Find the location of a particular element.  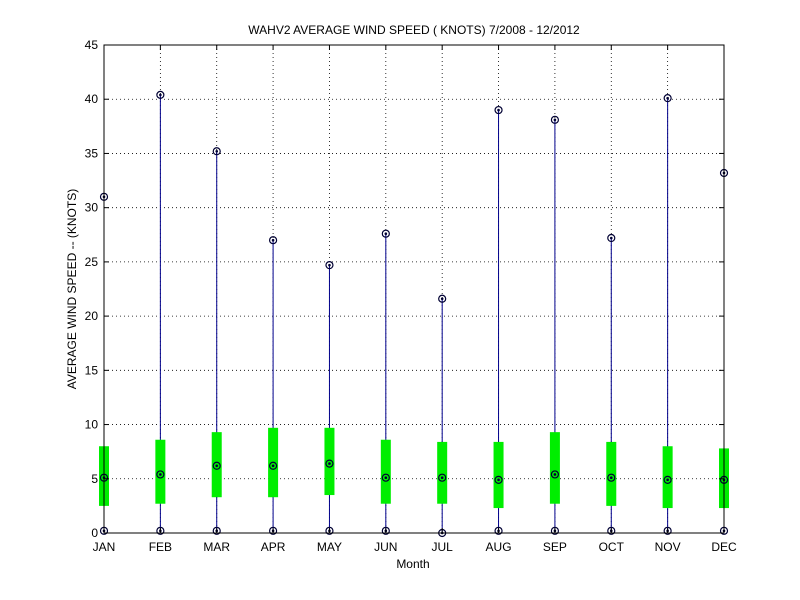

x-tick-label: FEB is located at coordinates (160, 547).